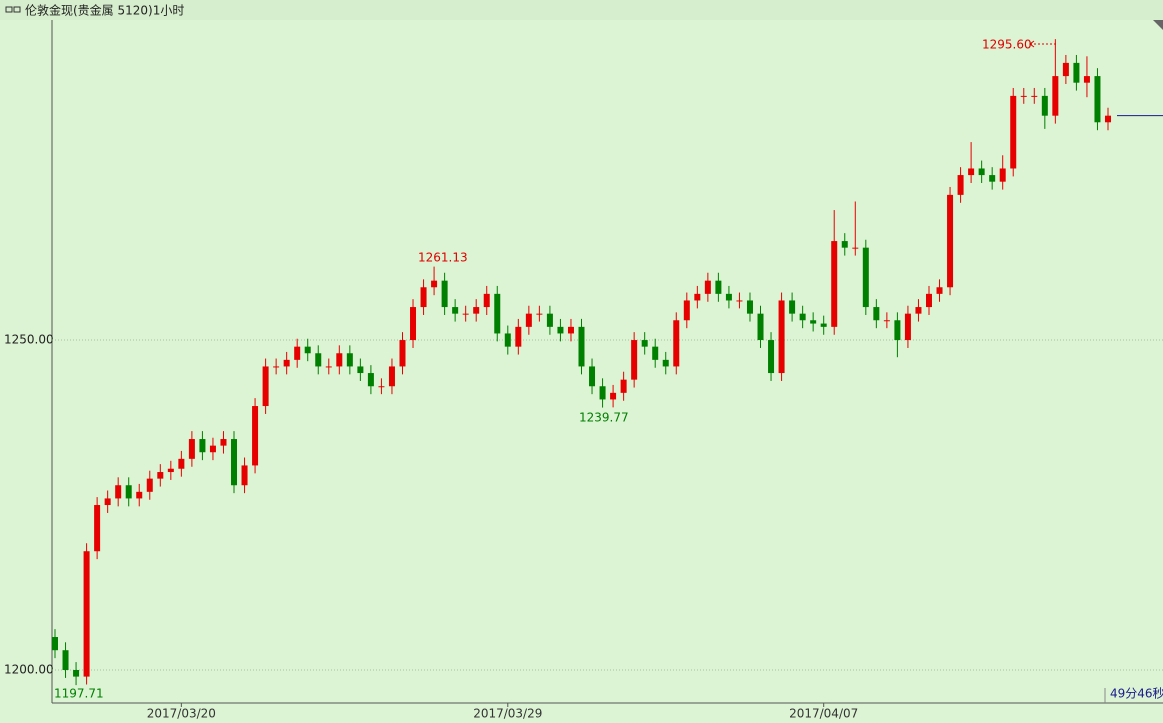  I want to click on y-tick-label: 1250.00, so click(29, 340).